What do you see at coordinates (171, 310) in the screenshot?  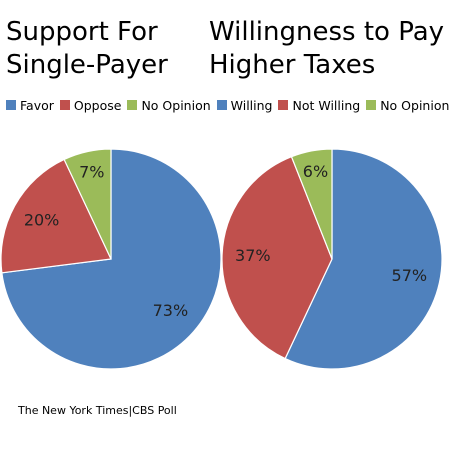 I see `pie-label-support-0: 73%` at bounding box center [171, 310].